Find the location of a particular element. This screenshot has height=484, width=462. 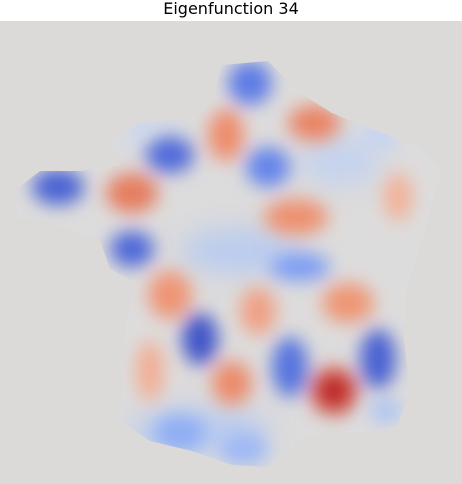

blob-positive-peak is located at coordinates (334, 391).